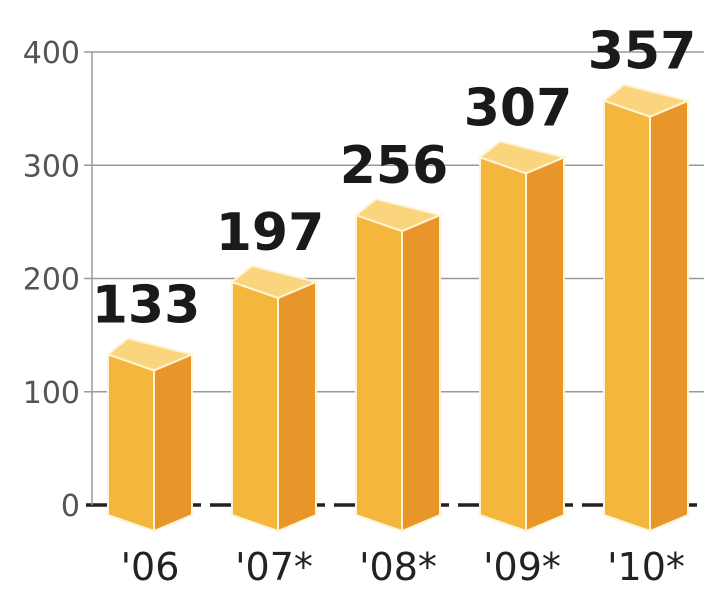 The width and height of the screenshot is (704, 596). What do you see at coordinates (51, 166) in the screenshot?
I see `y-tick-label: 300` at bounding box center [51, 166].